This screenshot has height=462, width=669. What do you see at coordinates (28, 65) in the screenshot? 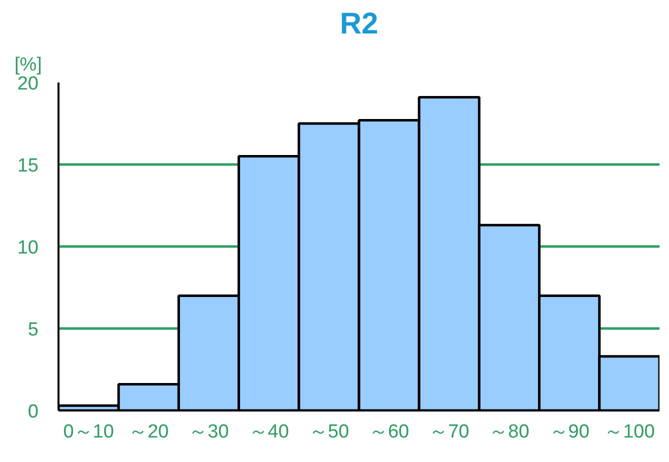
I see `y-axis-title: [%]` at bounding box center [28, 65].